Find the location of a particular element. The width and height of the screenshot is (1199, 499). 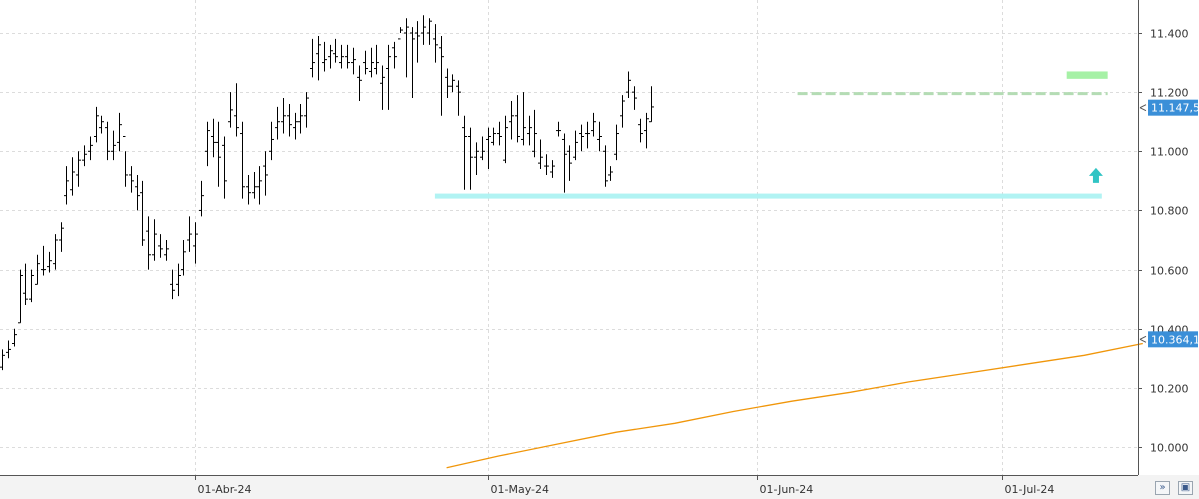

y-tick-label: 10.200 is located at coordinates (1169, 389).